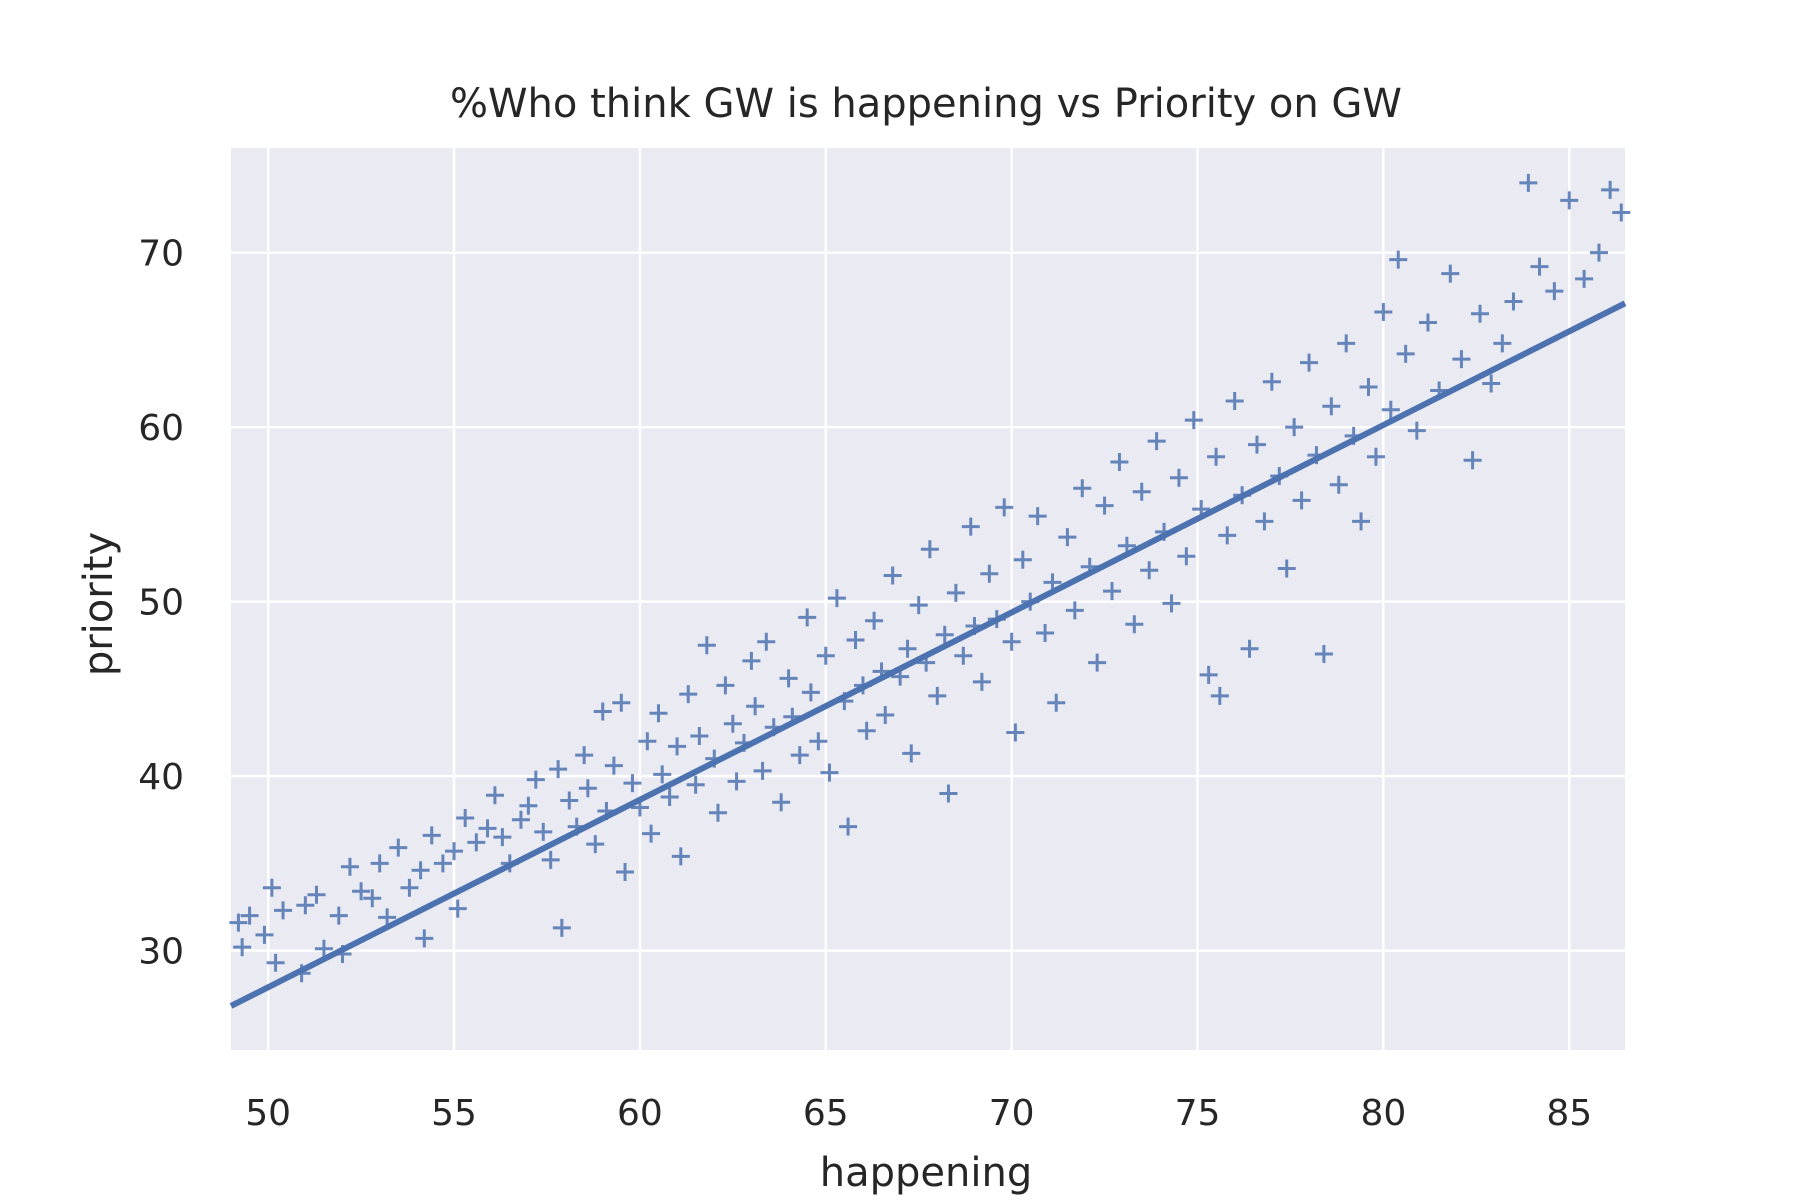 This screenshot has height=1200, width=1800. What do you see at coordinates (926, 1173) in the screenshot?
I see `x-axis-label: happening` at bounding box center [926, 1173].